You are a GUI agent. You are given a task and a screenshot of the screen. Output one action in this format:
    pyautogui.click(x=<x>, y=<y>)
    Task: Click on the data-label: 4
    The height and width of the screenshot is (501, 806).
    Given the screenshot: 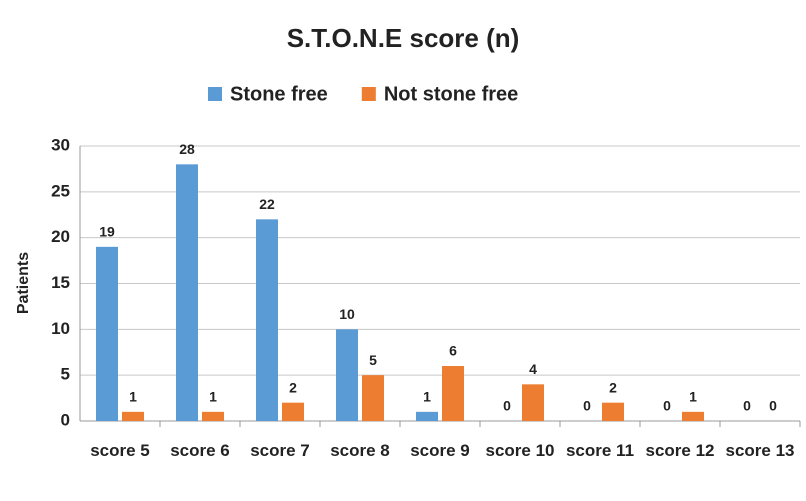 What is the action you would take?
    pyautogui.click(x=533, y=369)
    